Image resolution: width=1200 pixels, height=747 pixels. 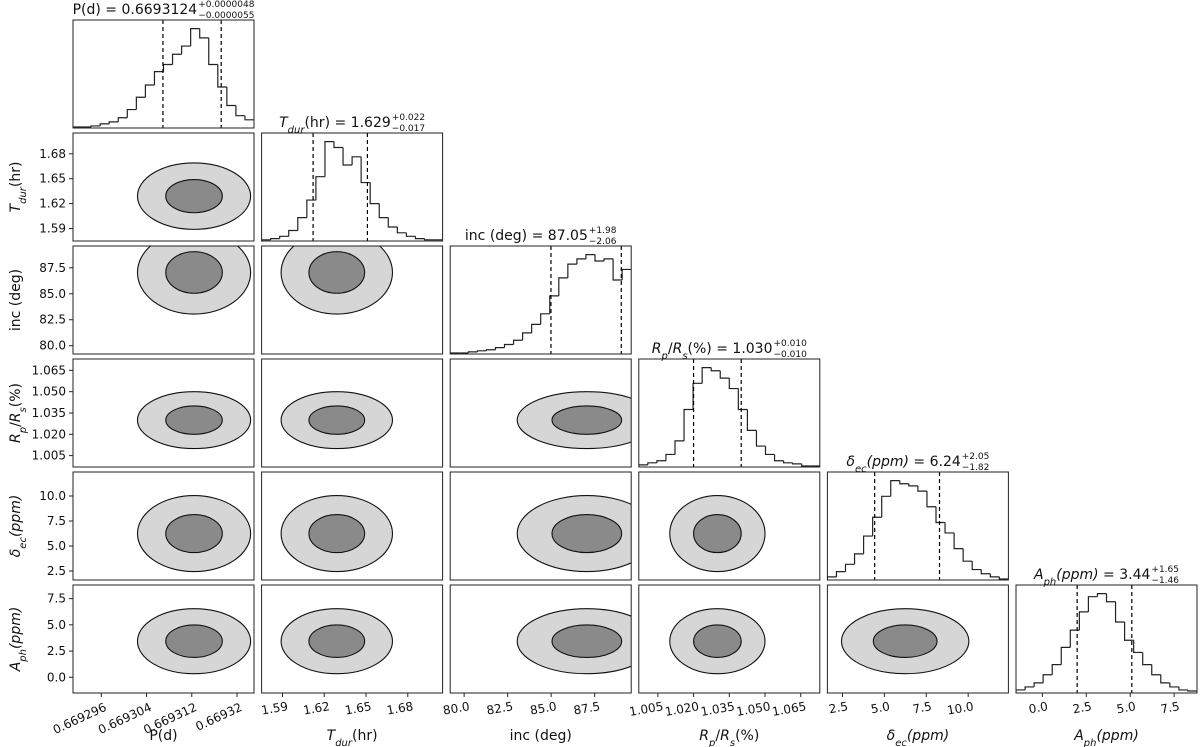 I want to click on x-tick-label: 1.065, so click(x=789, y=709).